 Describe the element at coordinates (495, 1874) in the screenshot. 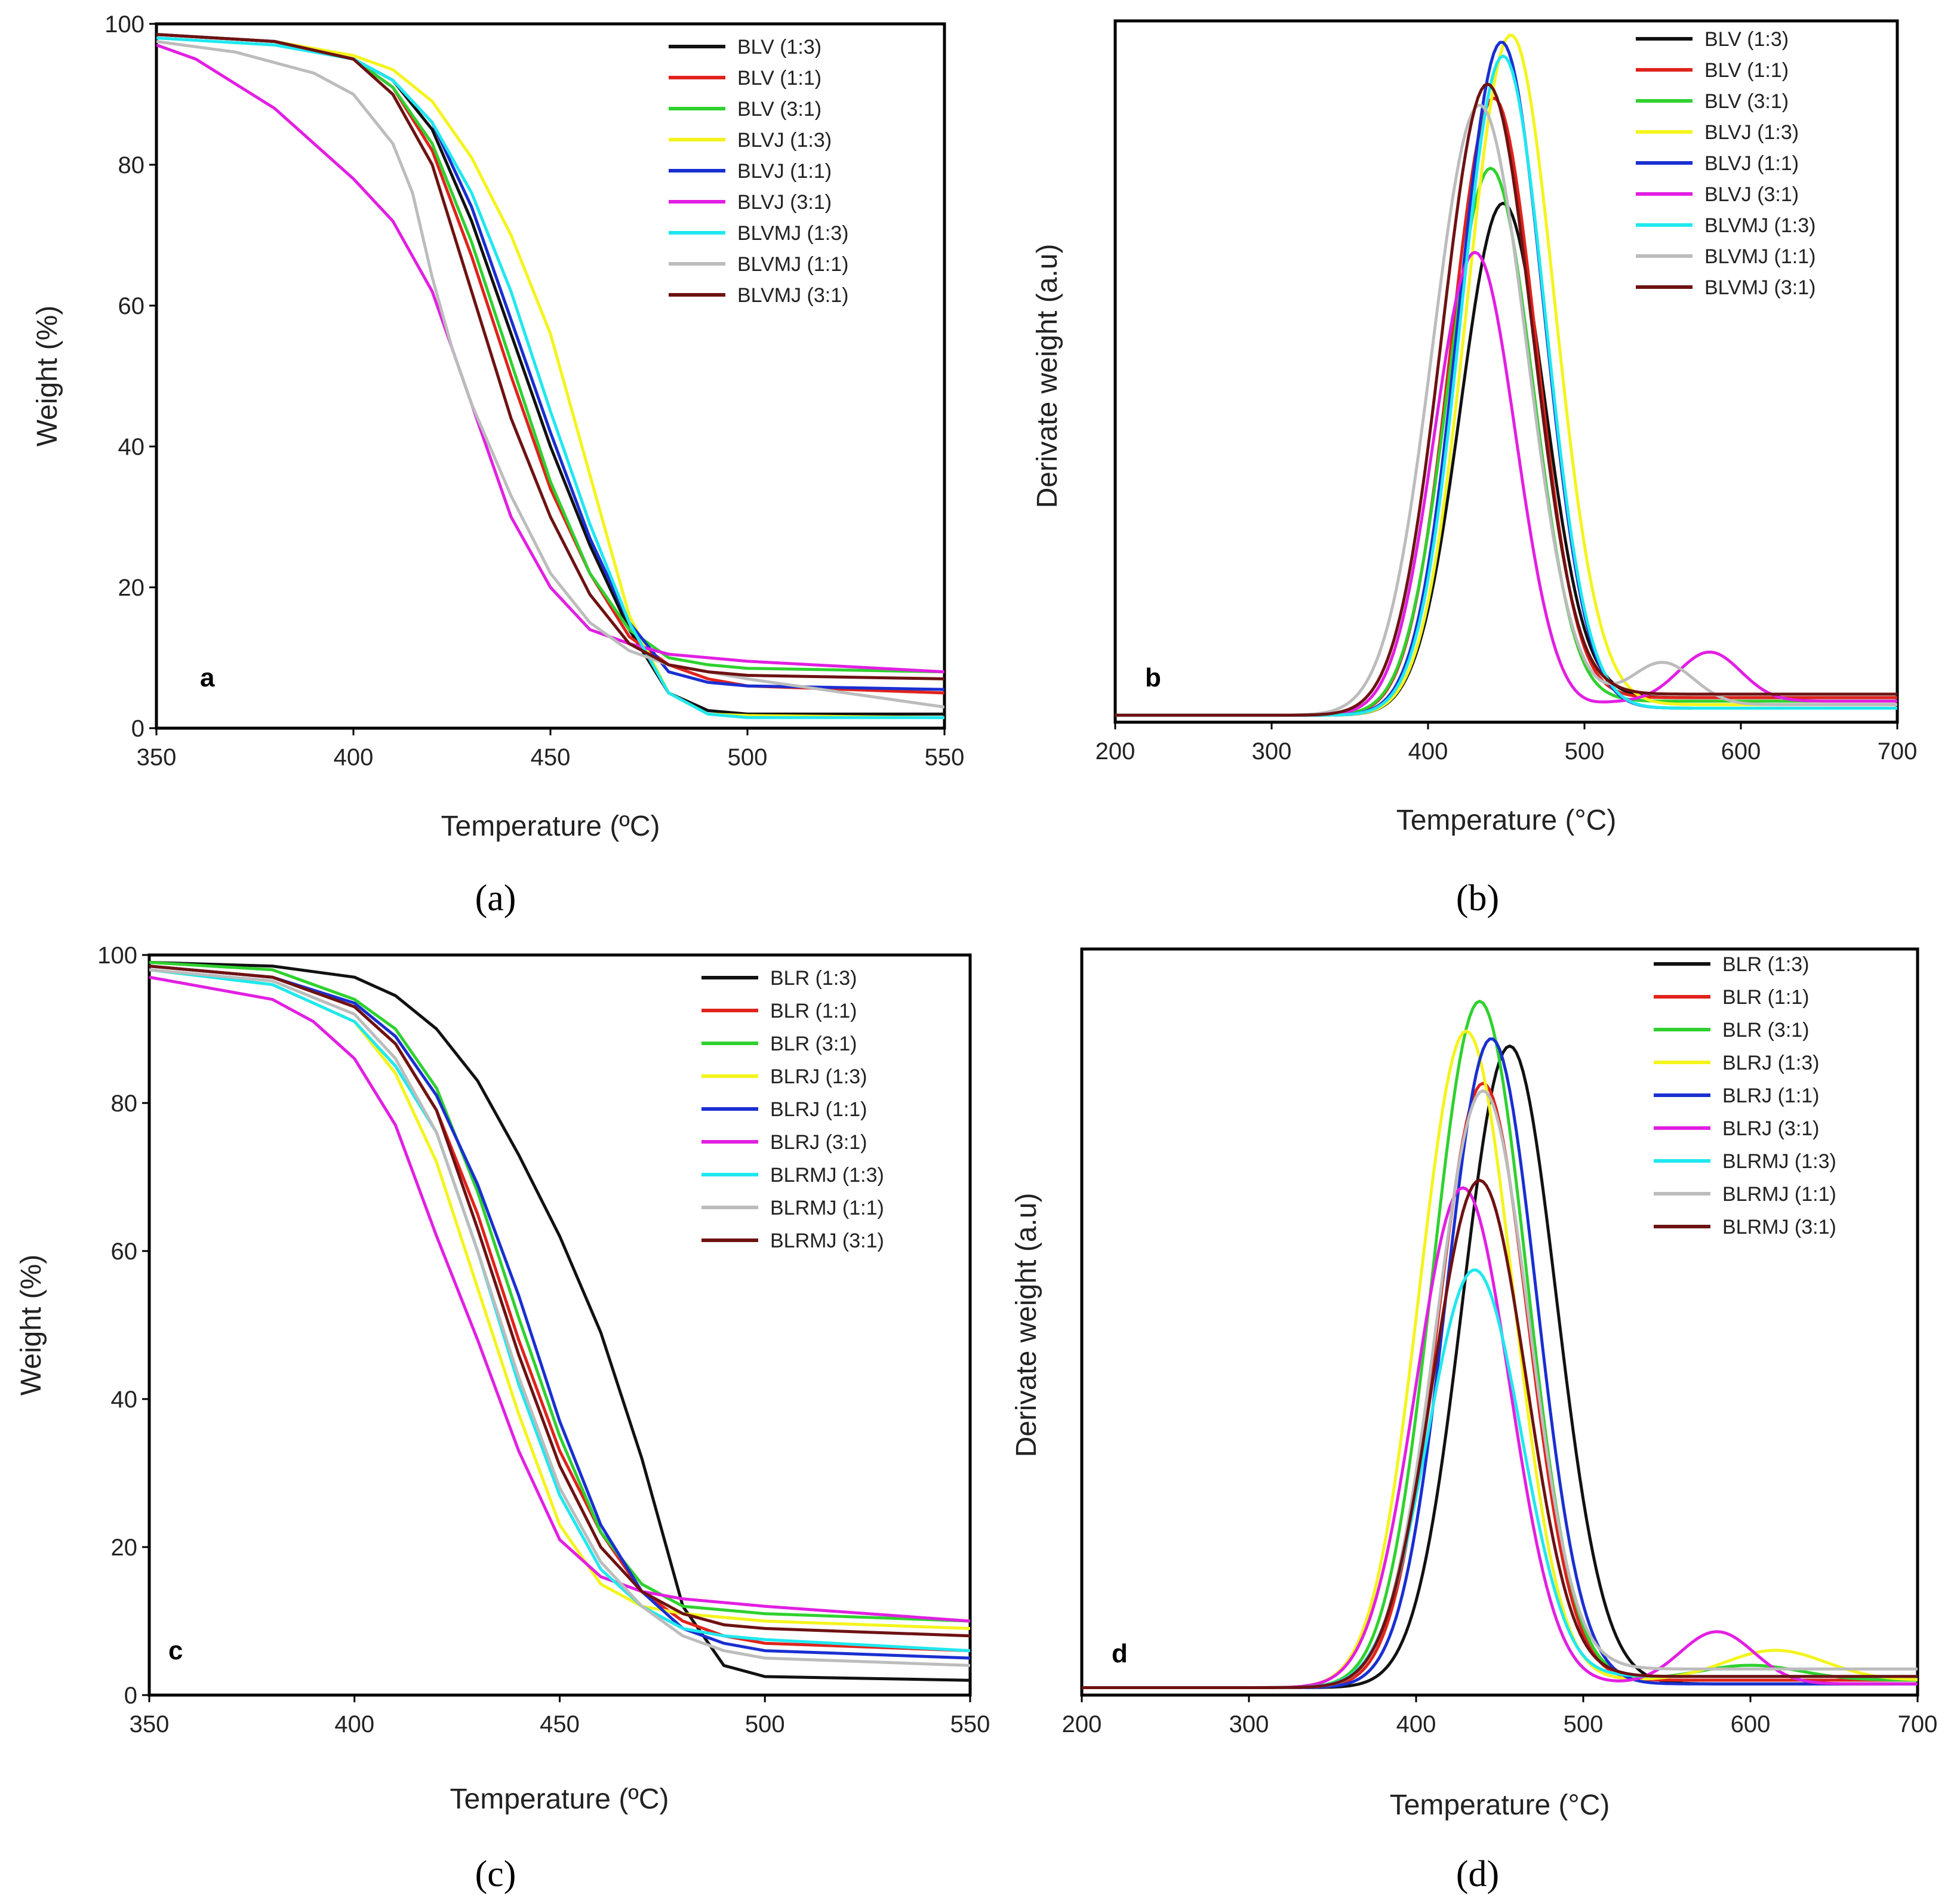

I see `panel-caption: (c)` at that location.